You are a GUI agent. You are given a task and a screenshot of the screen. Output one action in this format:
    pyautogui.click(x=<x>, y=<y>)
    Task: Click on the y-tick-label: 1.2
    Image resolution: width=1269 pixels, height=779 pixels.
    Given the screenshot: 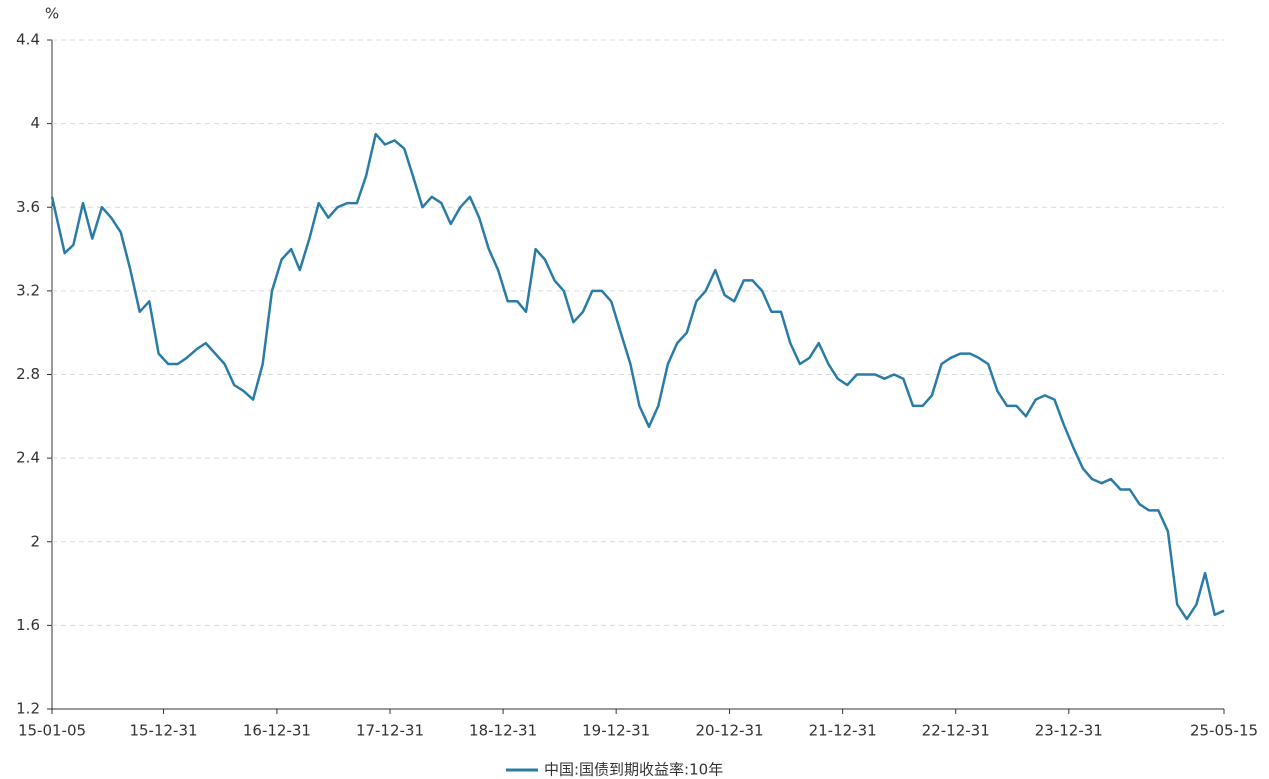 What is the action you would take?
    pyautogui.click(x=28, y=709)
    